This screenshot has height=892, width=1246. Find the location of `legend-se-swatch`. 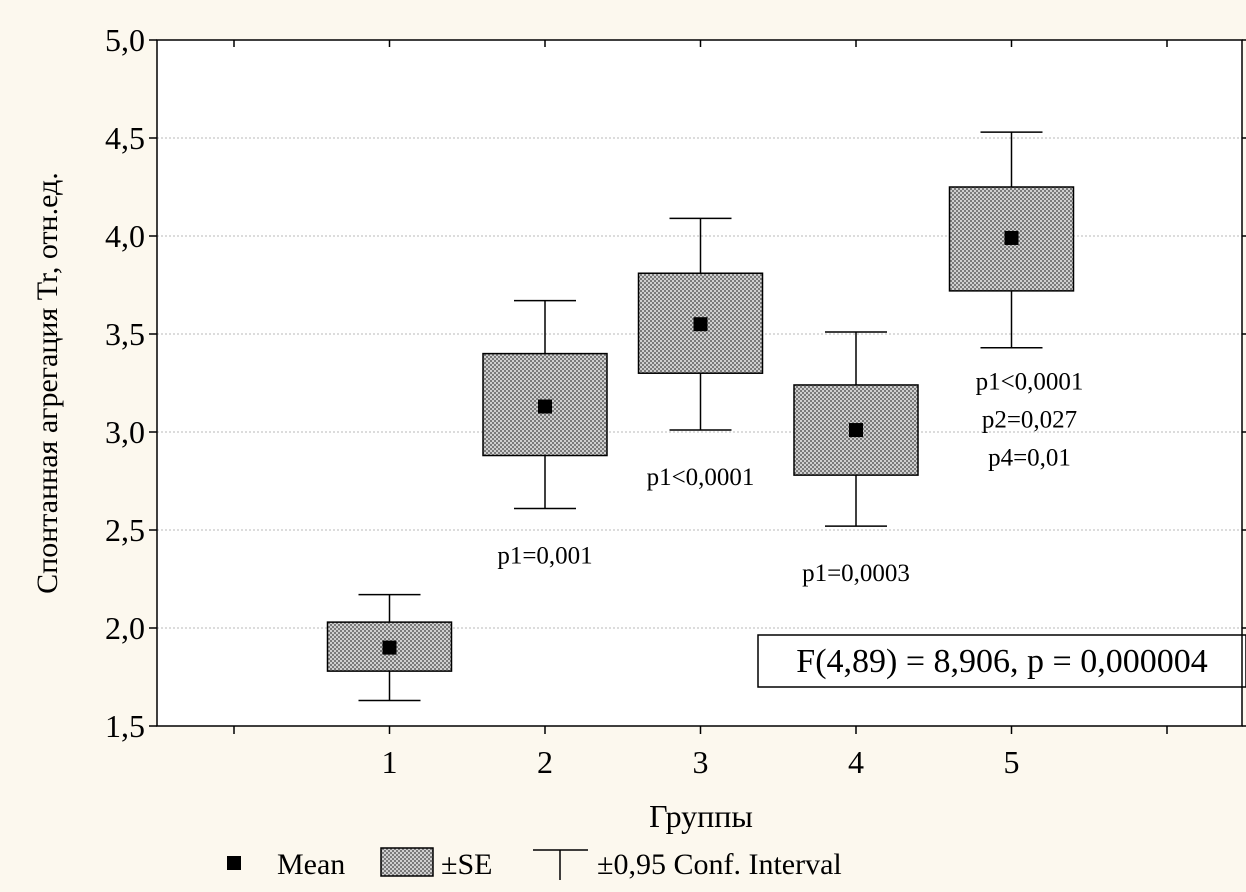

legend-se-swatch is located at coordinates (407, 862).